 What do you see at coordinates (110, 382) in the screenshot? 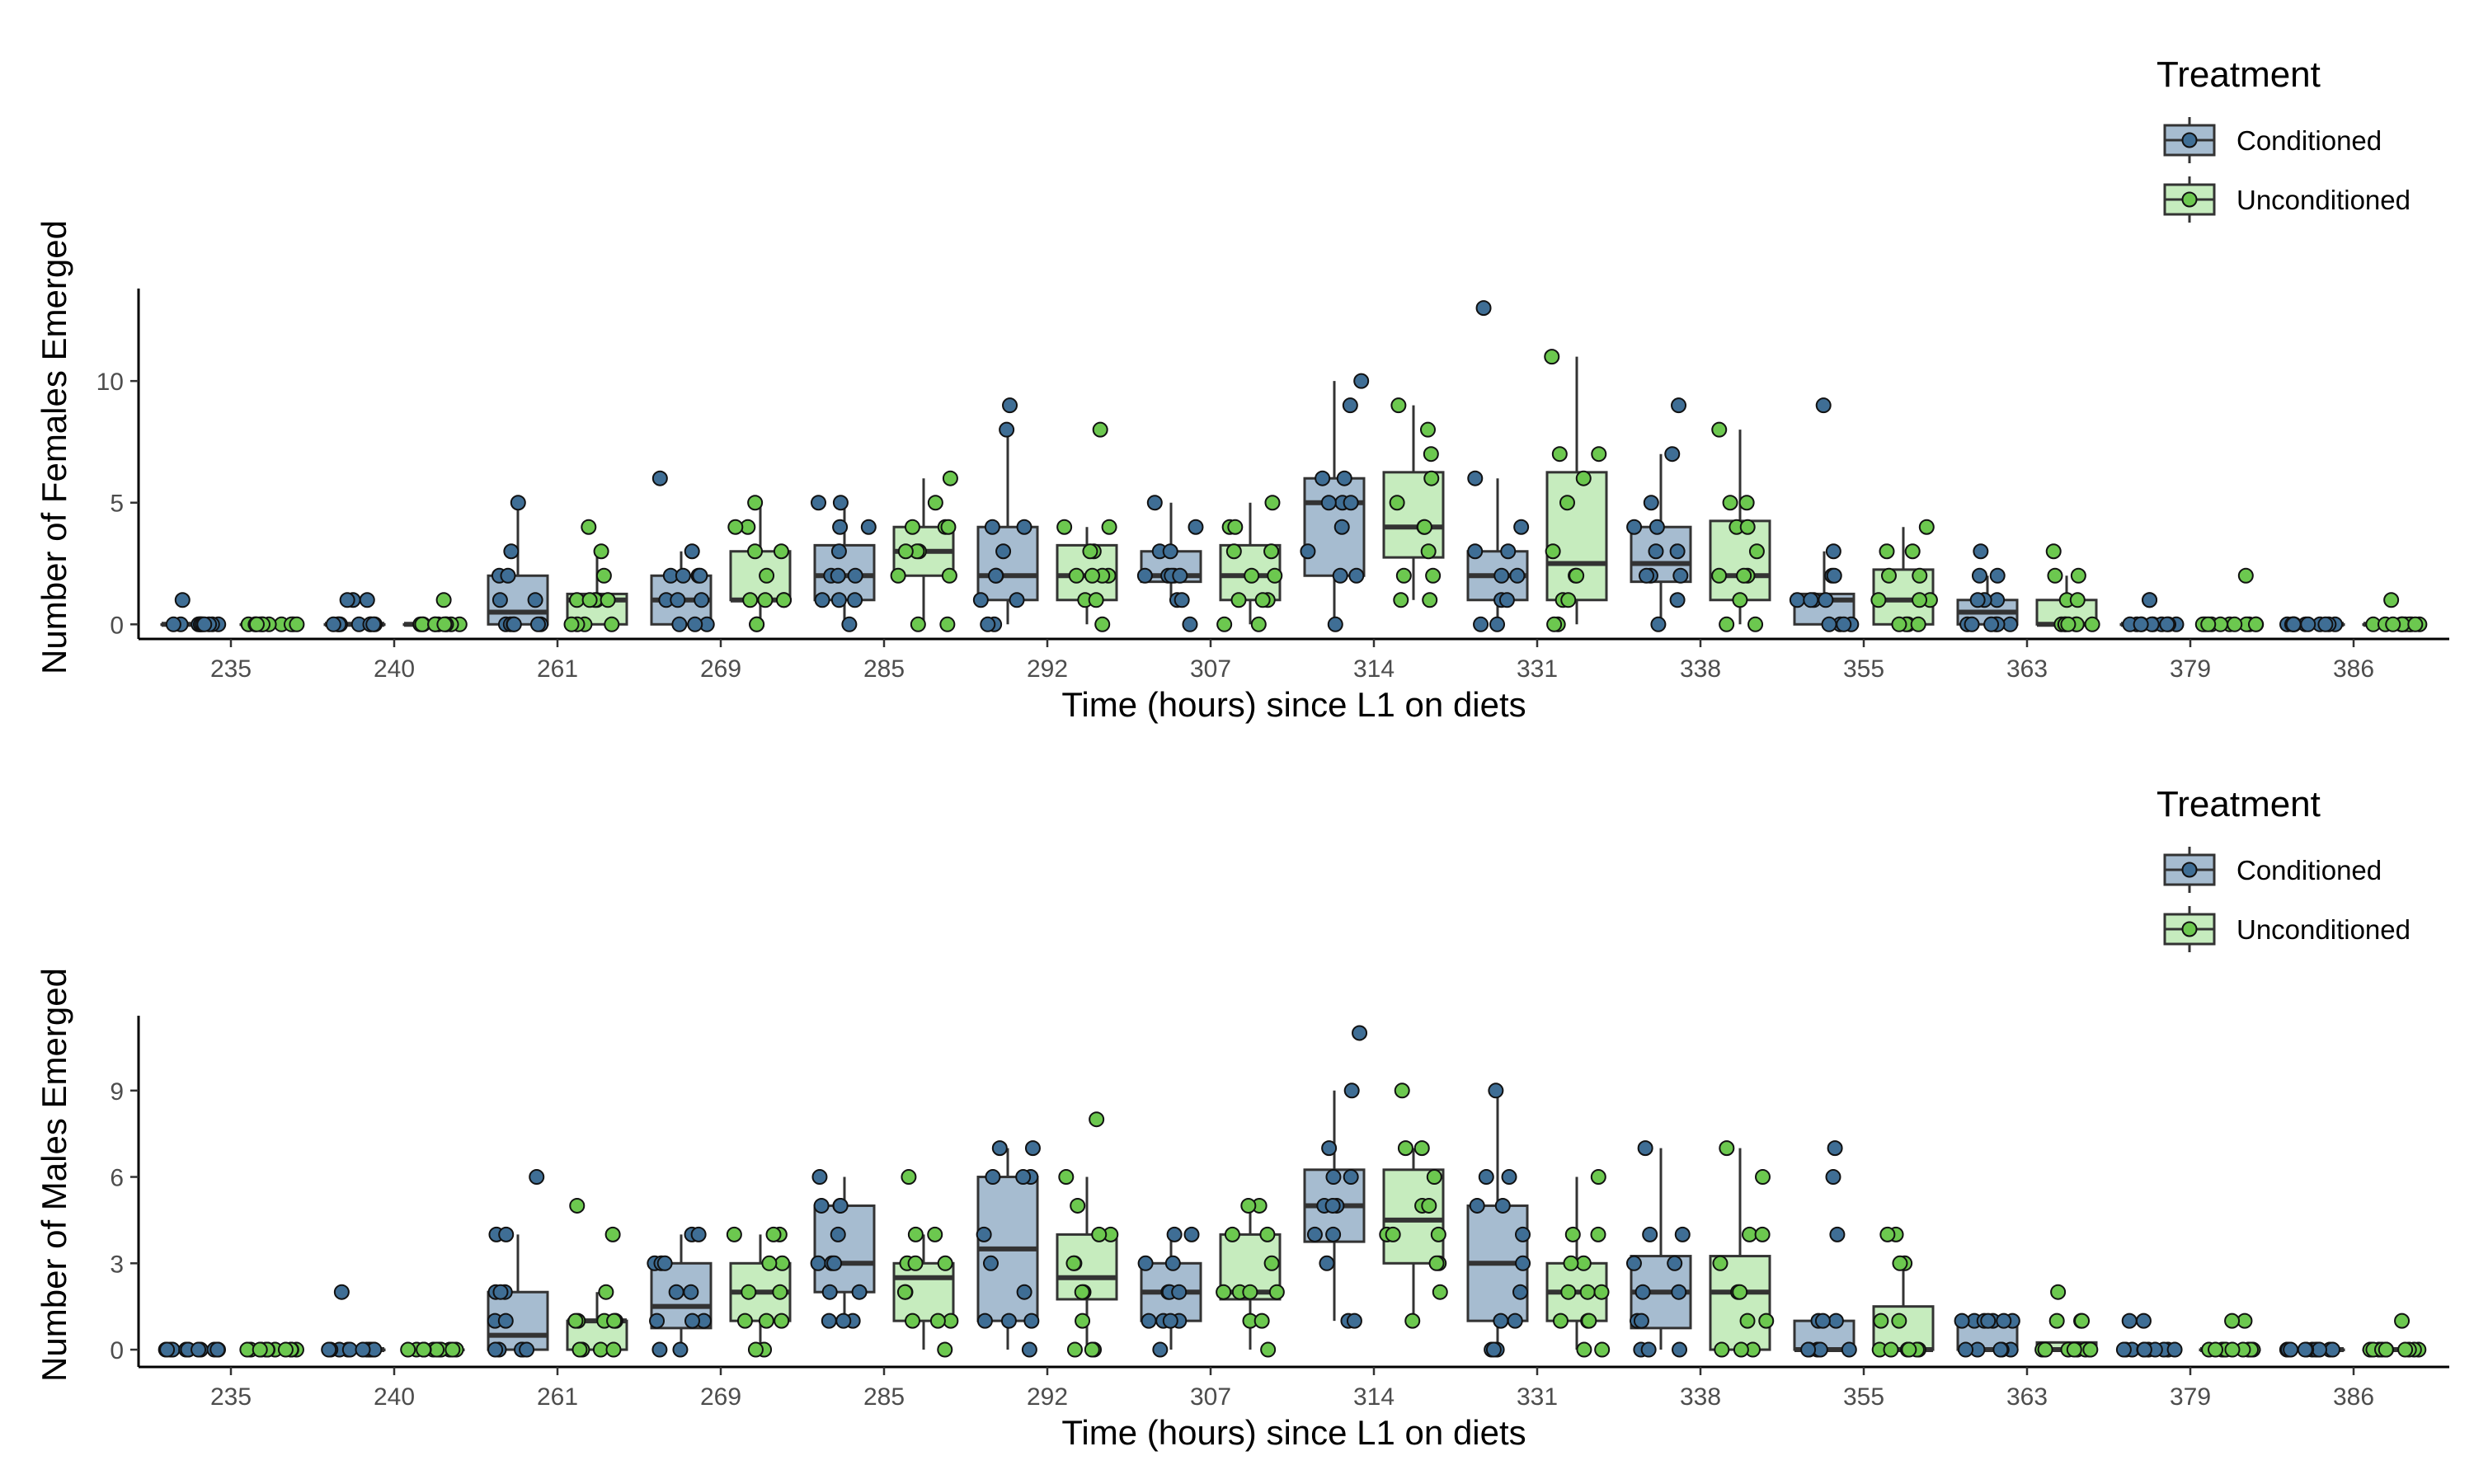
I see `y-tick-label: 10` at bounding box center [110, 382].